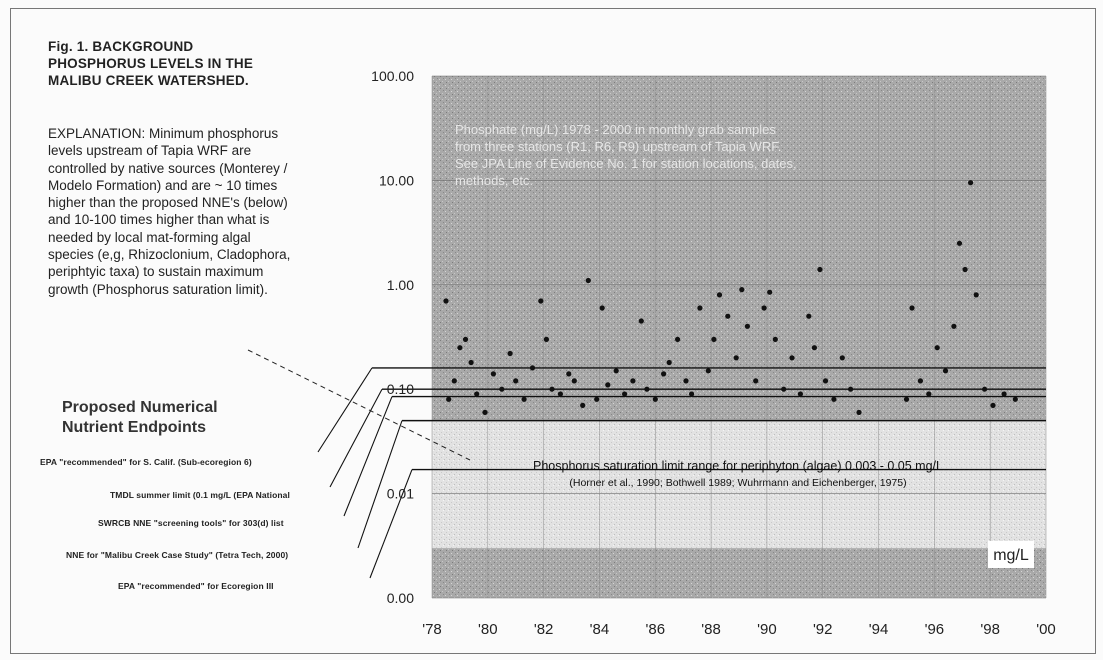 This screenshot has height=660, width=1103. I want to click on x-tick-label: '98, so click(990, 629).